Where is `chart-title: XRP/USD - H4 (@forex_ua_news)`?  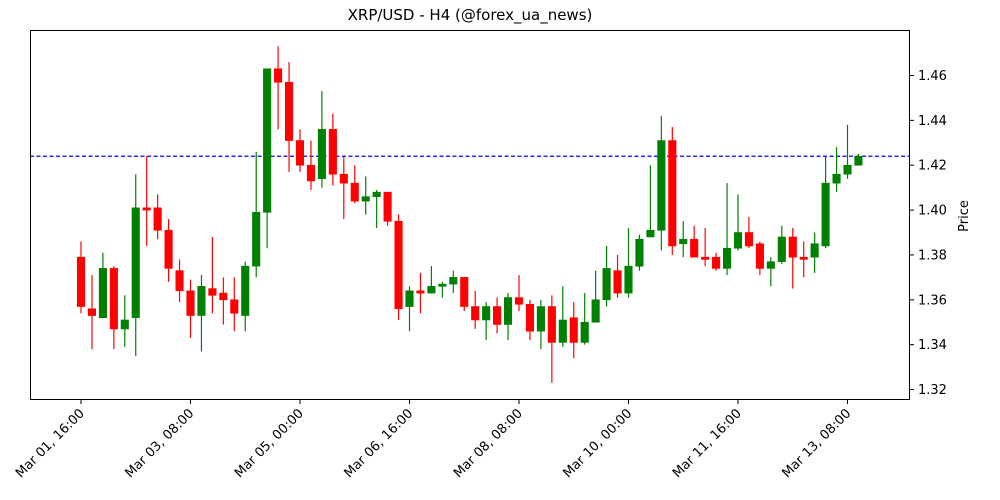 chart-title: XRP/USD - H4 (@forex_ua_news) is located at coordinates (470, 15).